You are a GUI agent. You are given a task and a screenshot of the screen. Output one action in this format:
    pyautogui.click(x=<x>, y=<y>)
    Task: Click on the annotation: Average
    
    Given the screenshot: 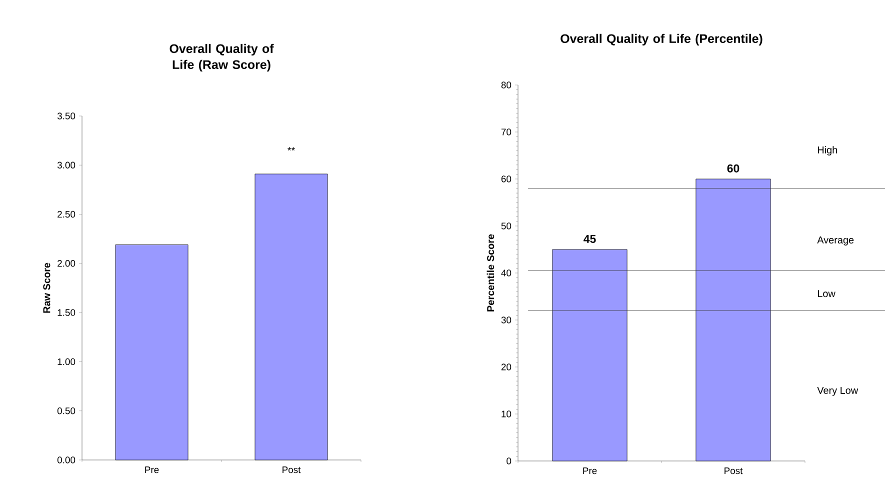 What is the action you would take?
    pyautogui.click(x=835, y=241)
    